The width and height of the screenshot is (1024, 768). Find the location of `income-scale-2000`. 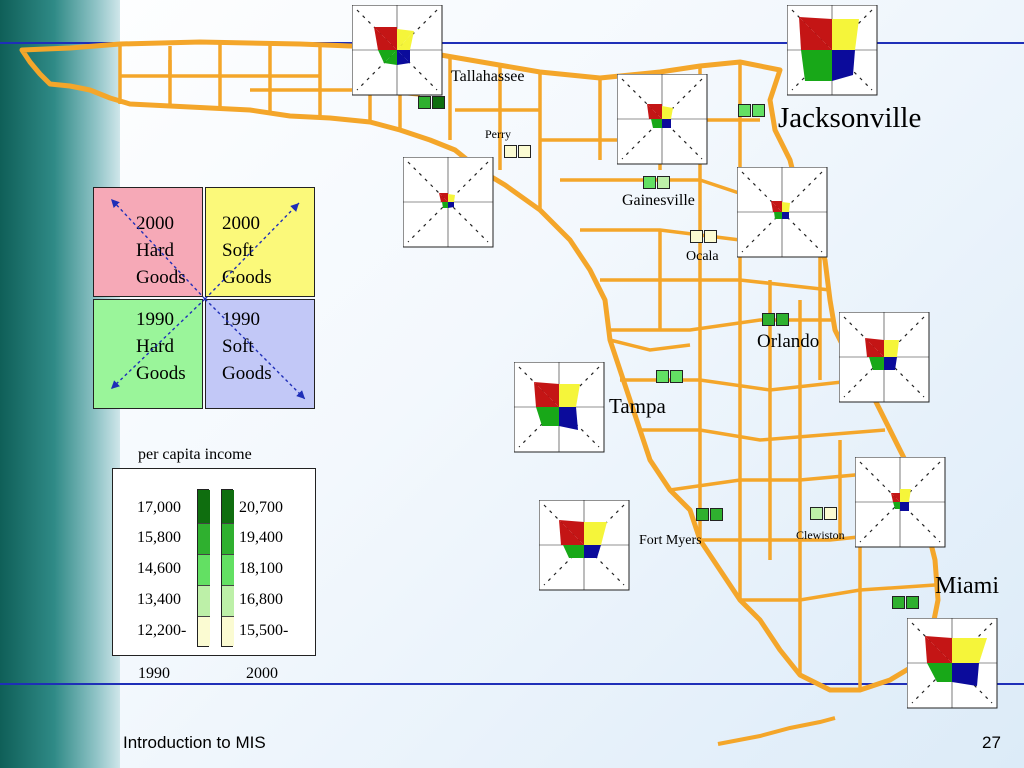

income-scale-2000 is located at coordinates (227, 568).